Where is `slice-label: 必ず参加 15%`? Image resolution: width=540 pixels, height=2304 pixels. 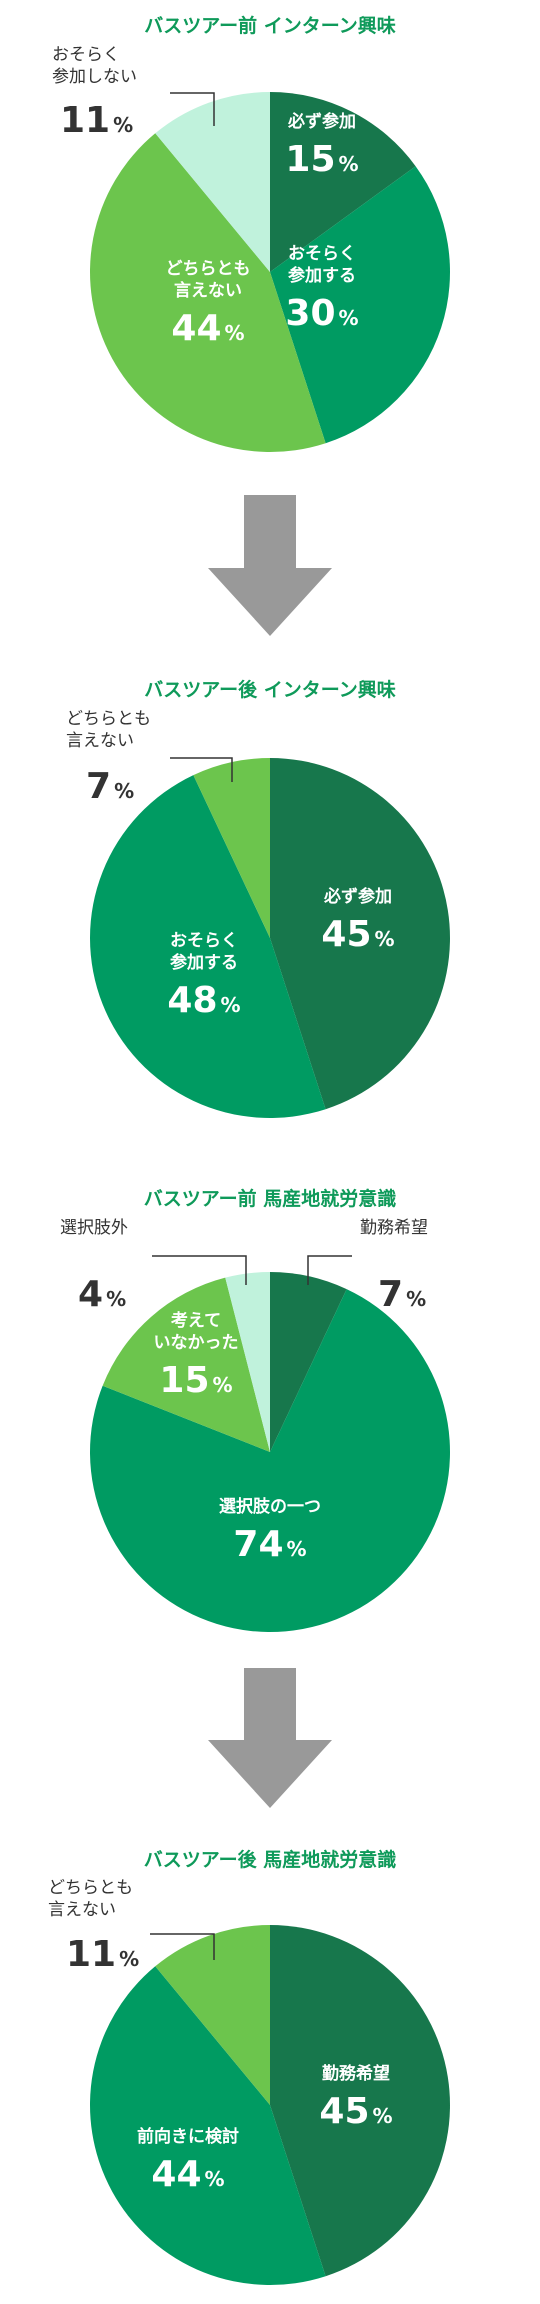
slice-label: 必ず参加 15% is located at coordinates (321, 145).